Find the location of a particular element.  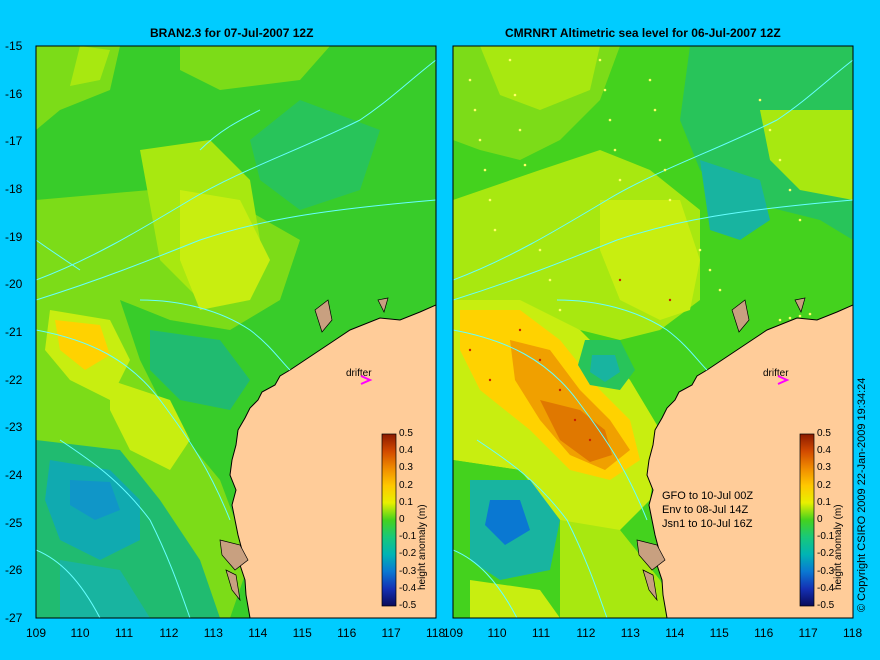

left-lon-tick: 110 is located at coordinates (80, 633).